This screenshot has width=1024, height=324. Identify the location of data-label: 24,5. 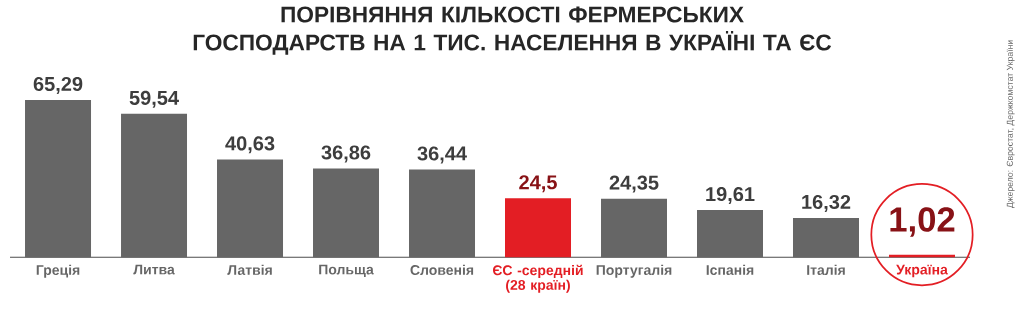
(538, 184).